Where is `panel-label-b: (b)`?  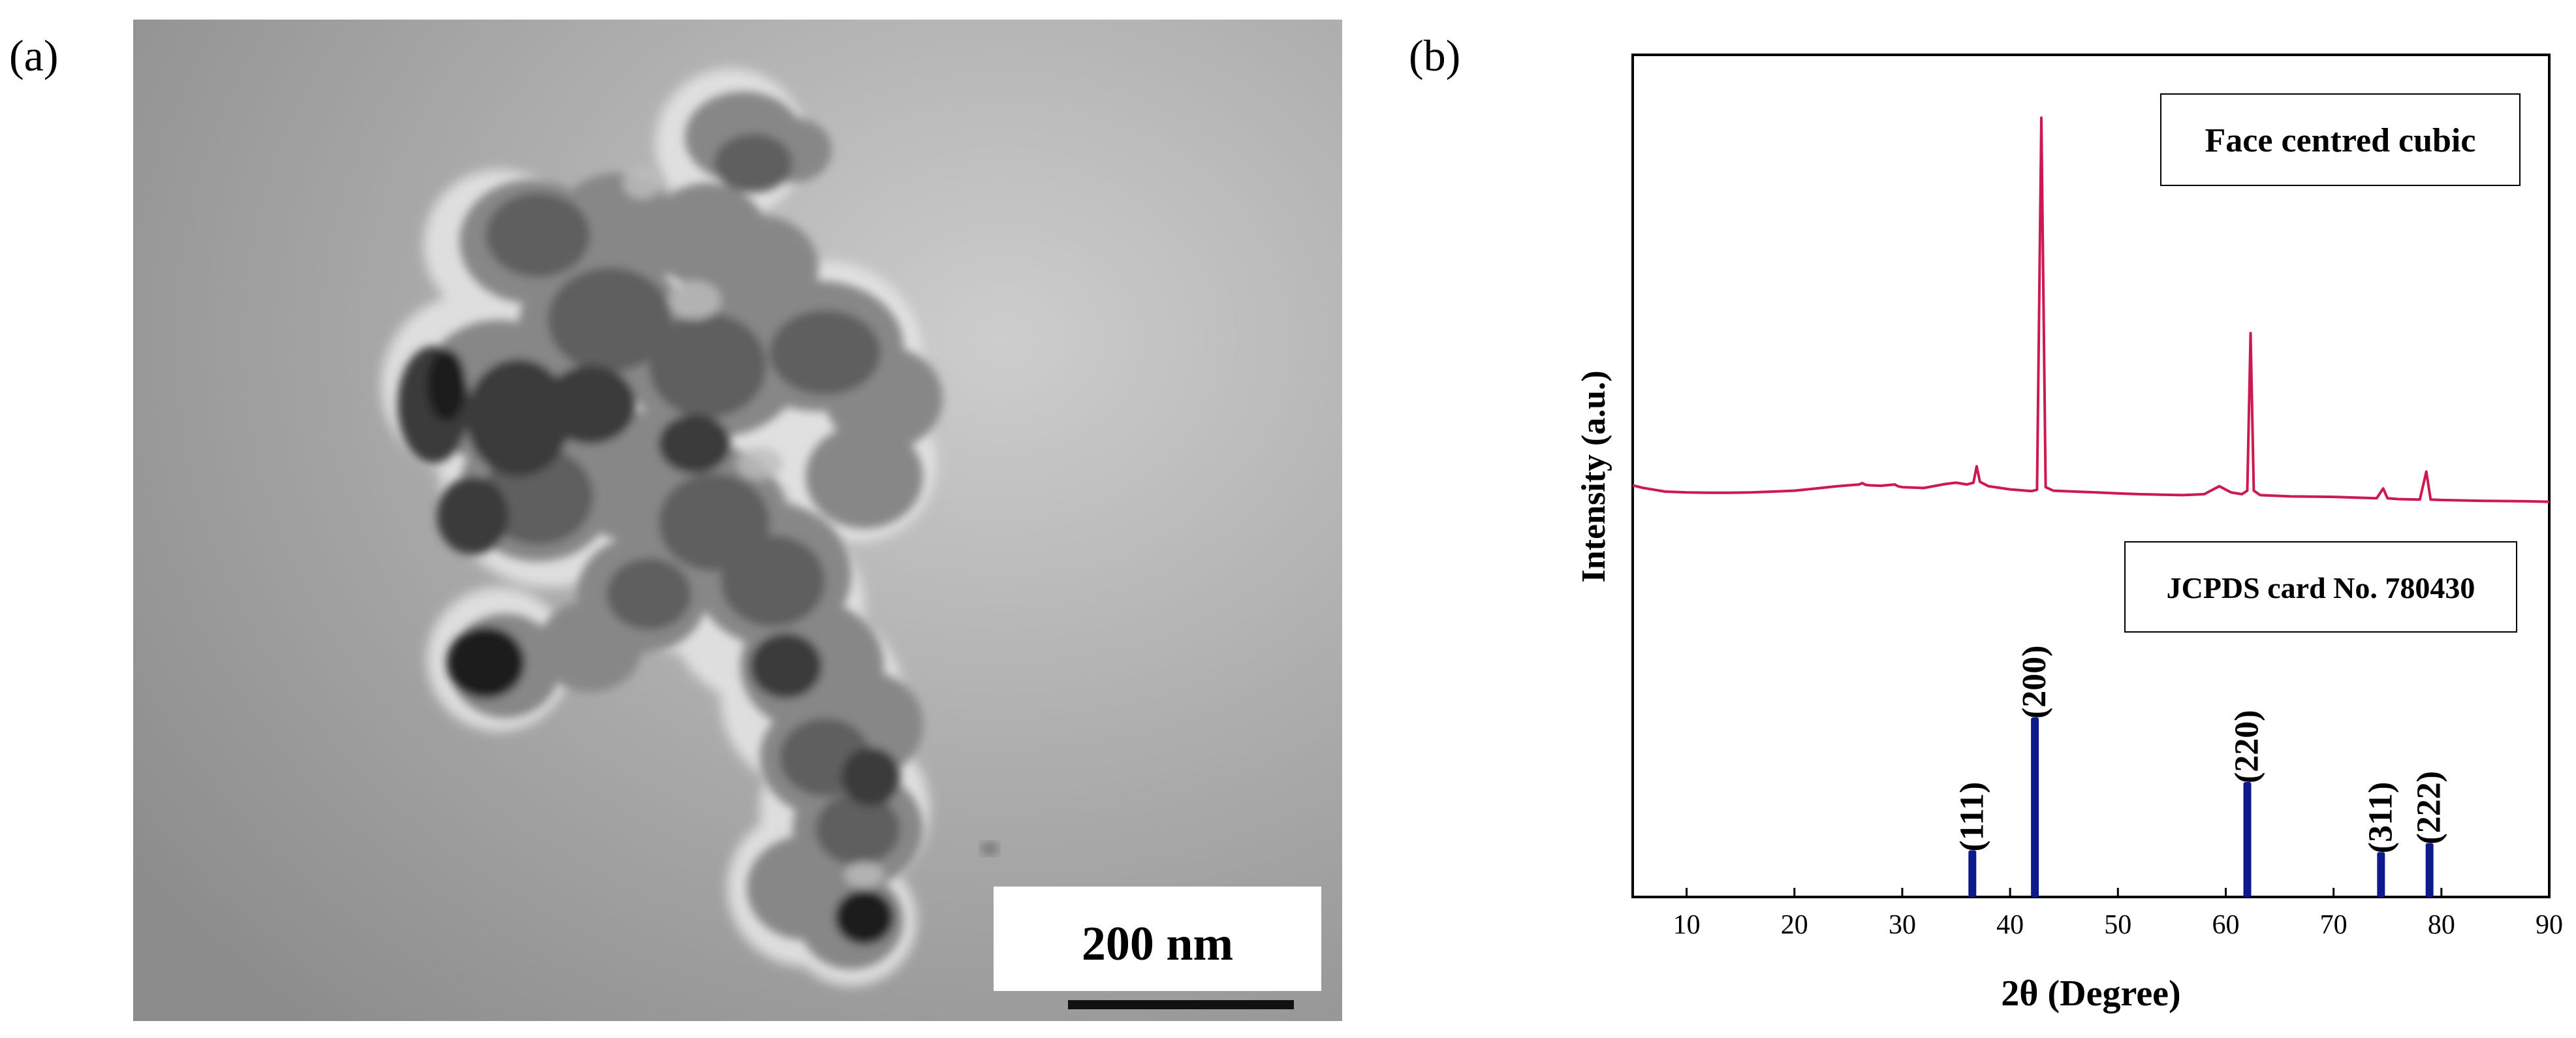
panel-label-b: (b) is located at coordinates (1435, 55).